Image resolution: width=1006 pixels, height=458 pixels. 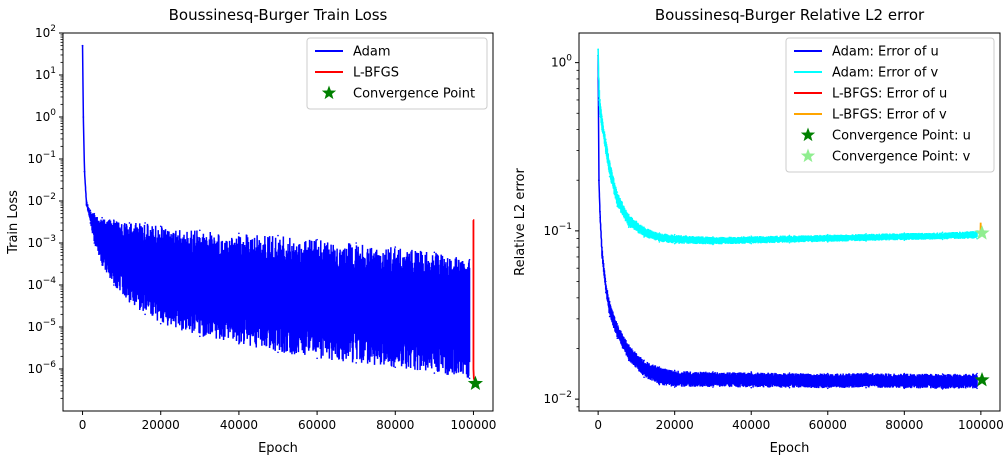 I want to click on marker-convergence-point-v, so click(x=982, y=232).